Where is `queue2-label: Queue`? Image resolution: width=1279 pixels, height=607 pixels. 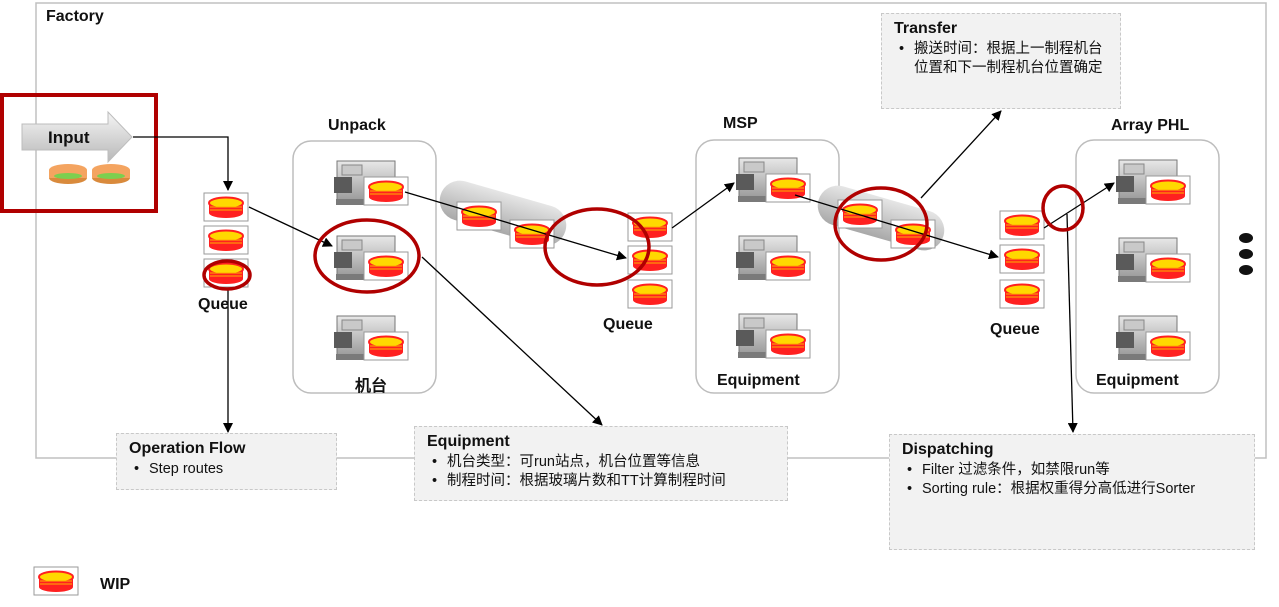
queue2-label: Queue is located at coordinates (628, 324).